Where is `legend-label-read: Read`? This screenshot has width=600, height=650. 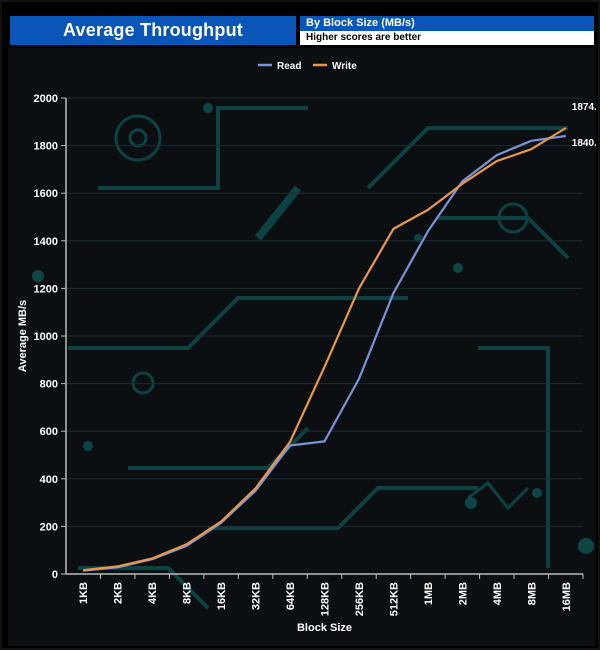
legend-label-read: Read is located at coordinates (289, 66).